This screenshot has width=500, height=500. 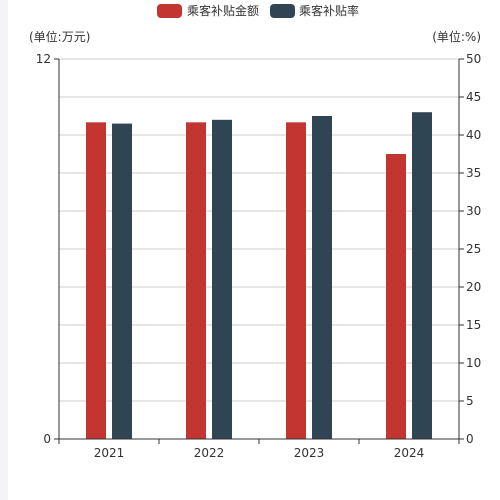 What do you see at coordinates (282, 11) in the screenshot?
I see `legend-swatch-subsidy-rate` at bounding box center [282, 11].